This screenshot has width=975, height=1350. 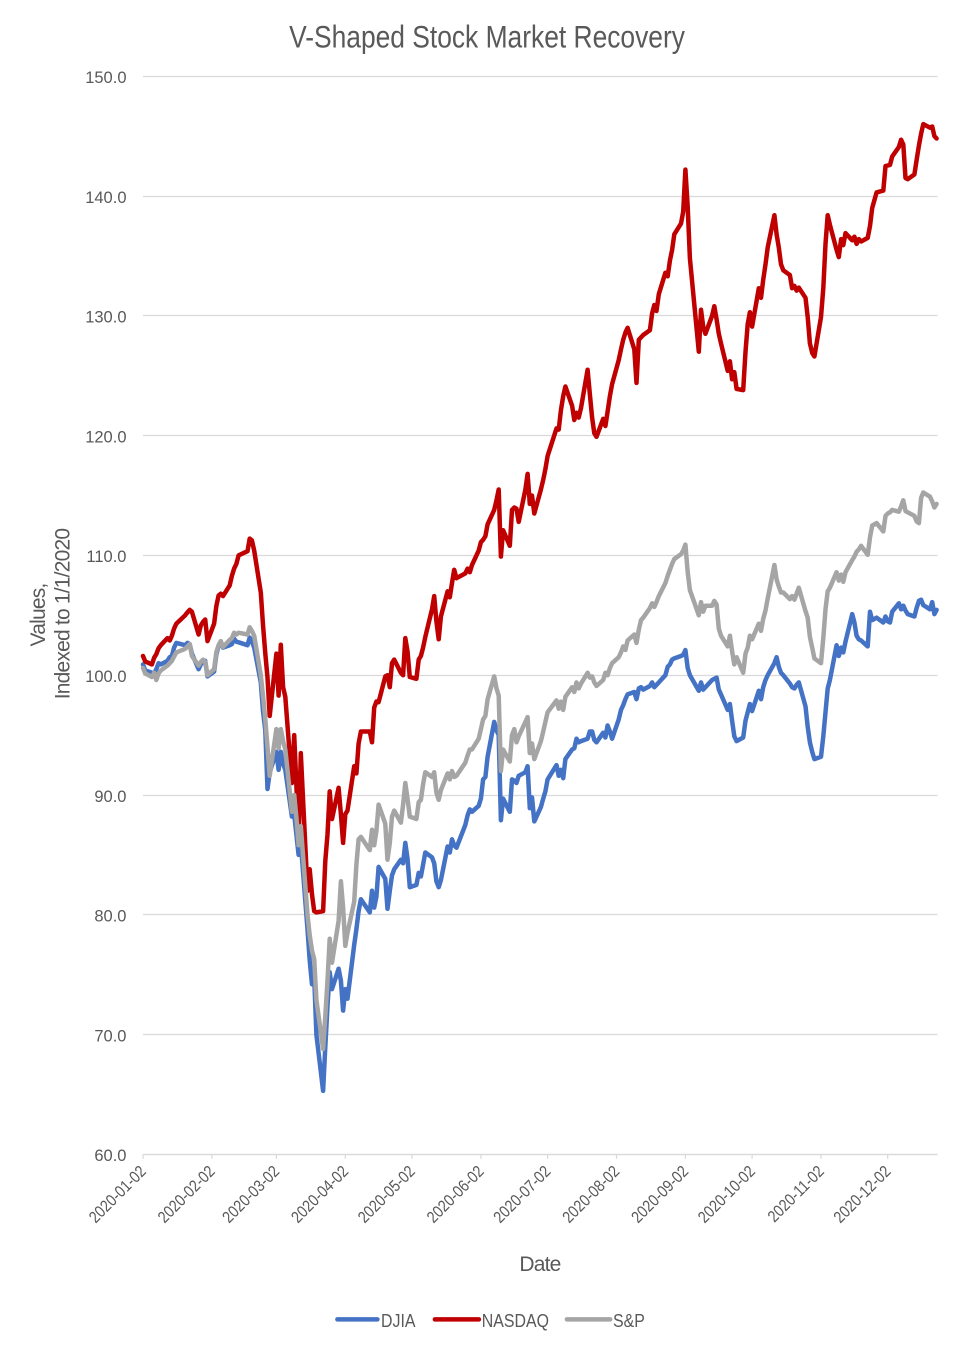 I want to click on svg-text: 140.0, so click(x=105, y=198).